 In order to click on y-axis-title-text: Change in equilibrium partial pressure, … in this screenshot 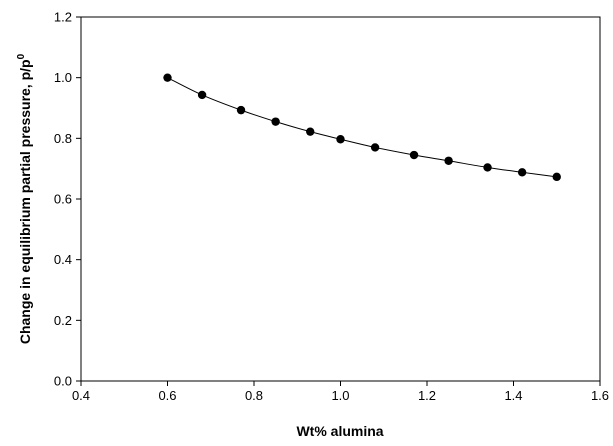, I will do `click(25, 201)`.